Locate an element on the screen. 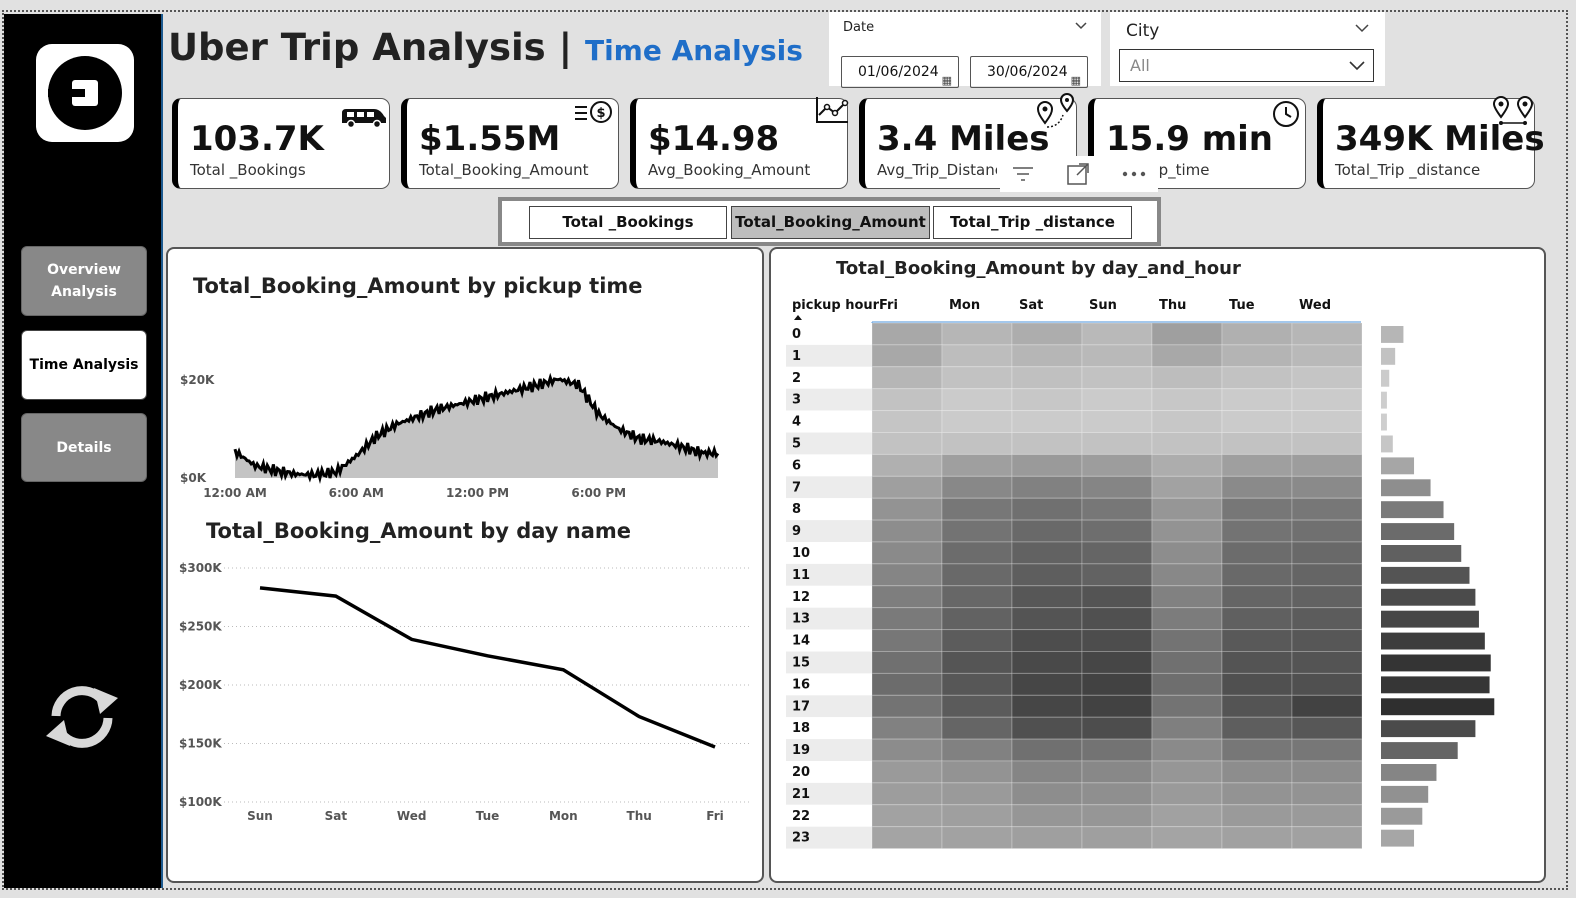 This screenshot has width=1576, height=898. series-line is located at coordinates (487, 667).